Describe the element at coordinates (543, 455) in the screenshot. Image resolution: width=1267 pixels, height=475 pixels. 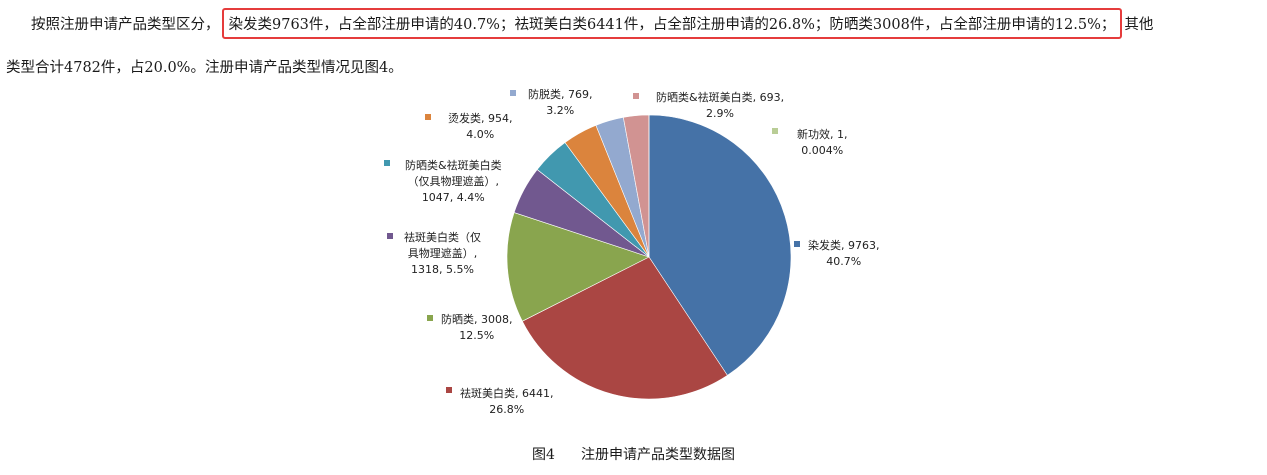
I see `figure-number: 图4` at that location.